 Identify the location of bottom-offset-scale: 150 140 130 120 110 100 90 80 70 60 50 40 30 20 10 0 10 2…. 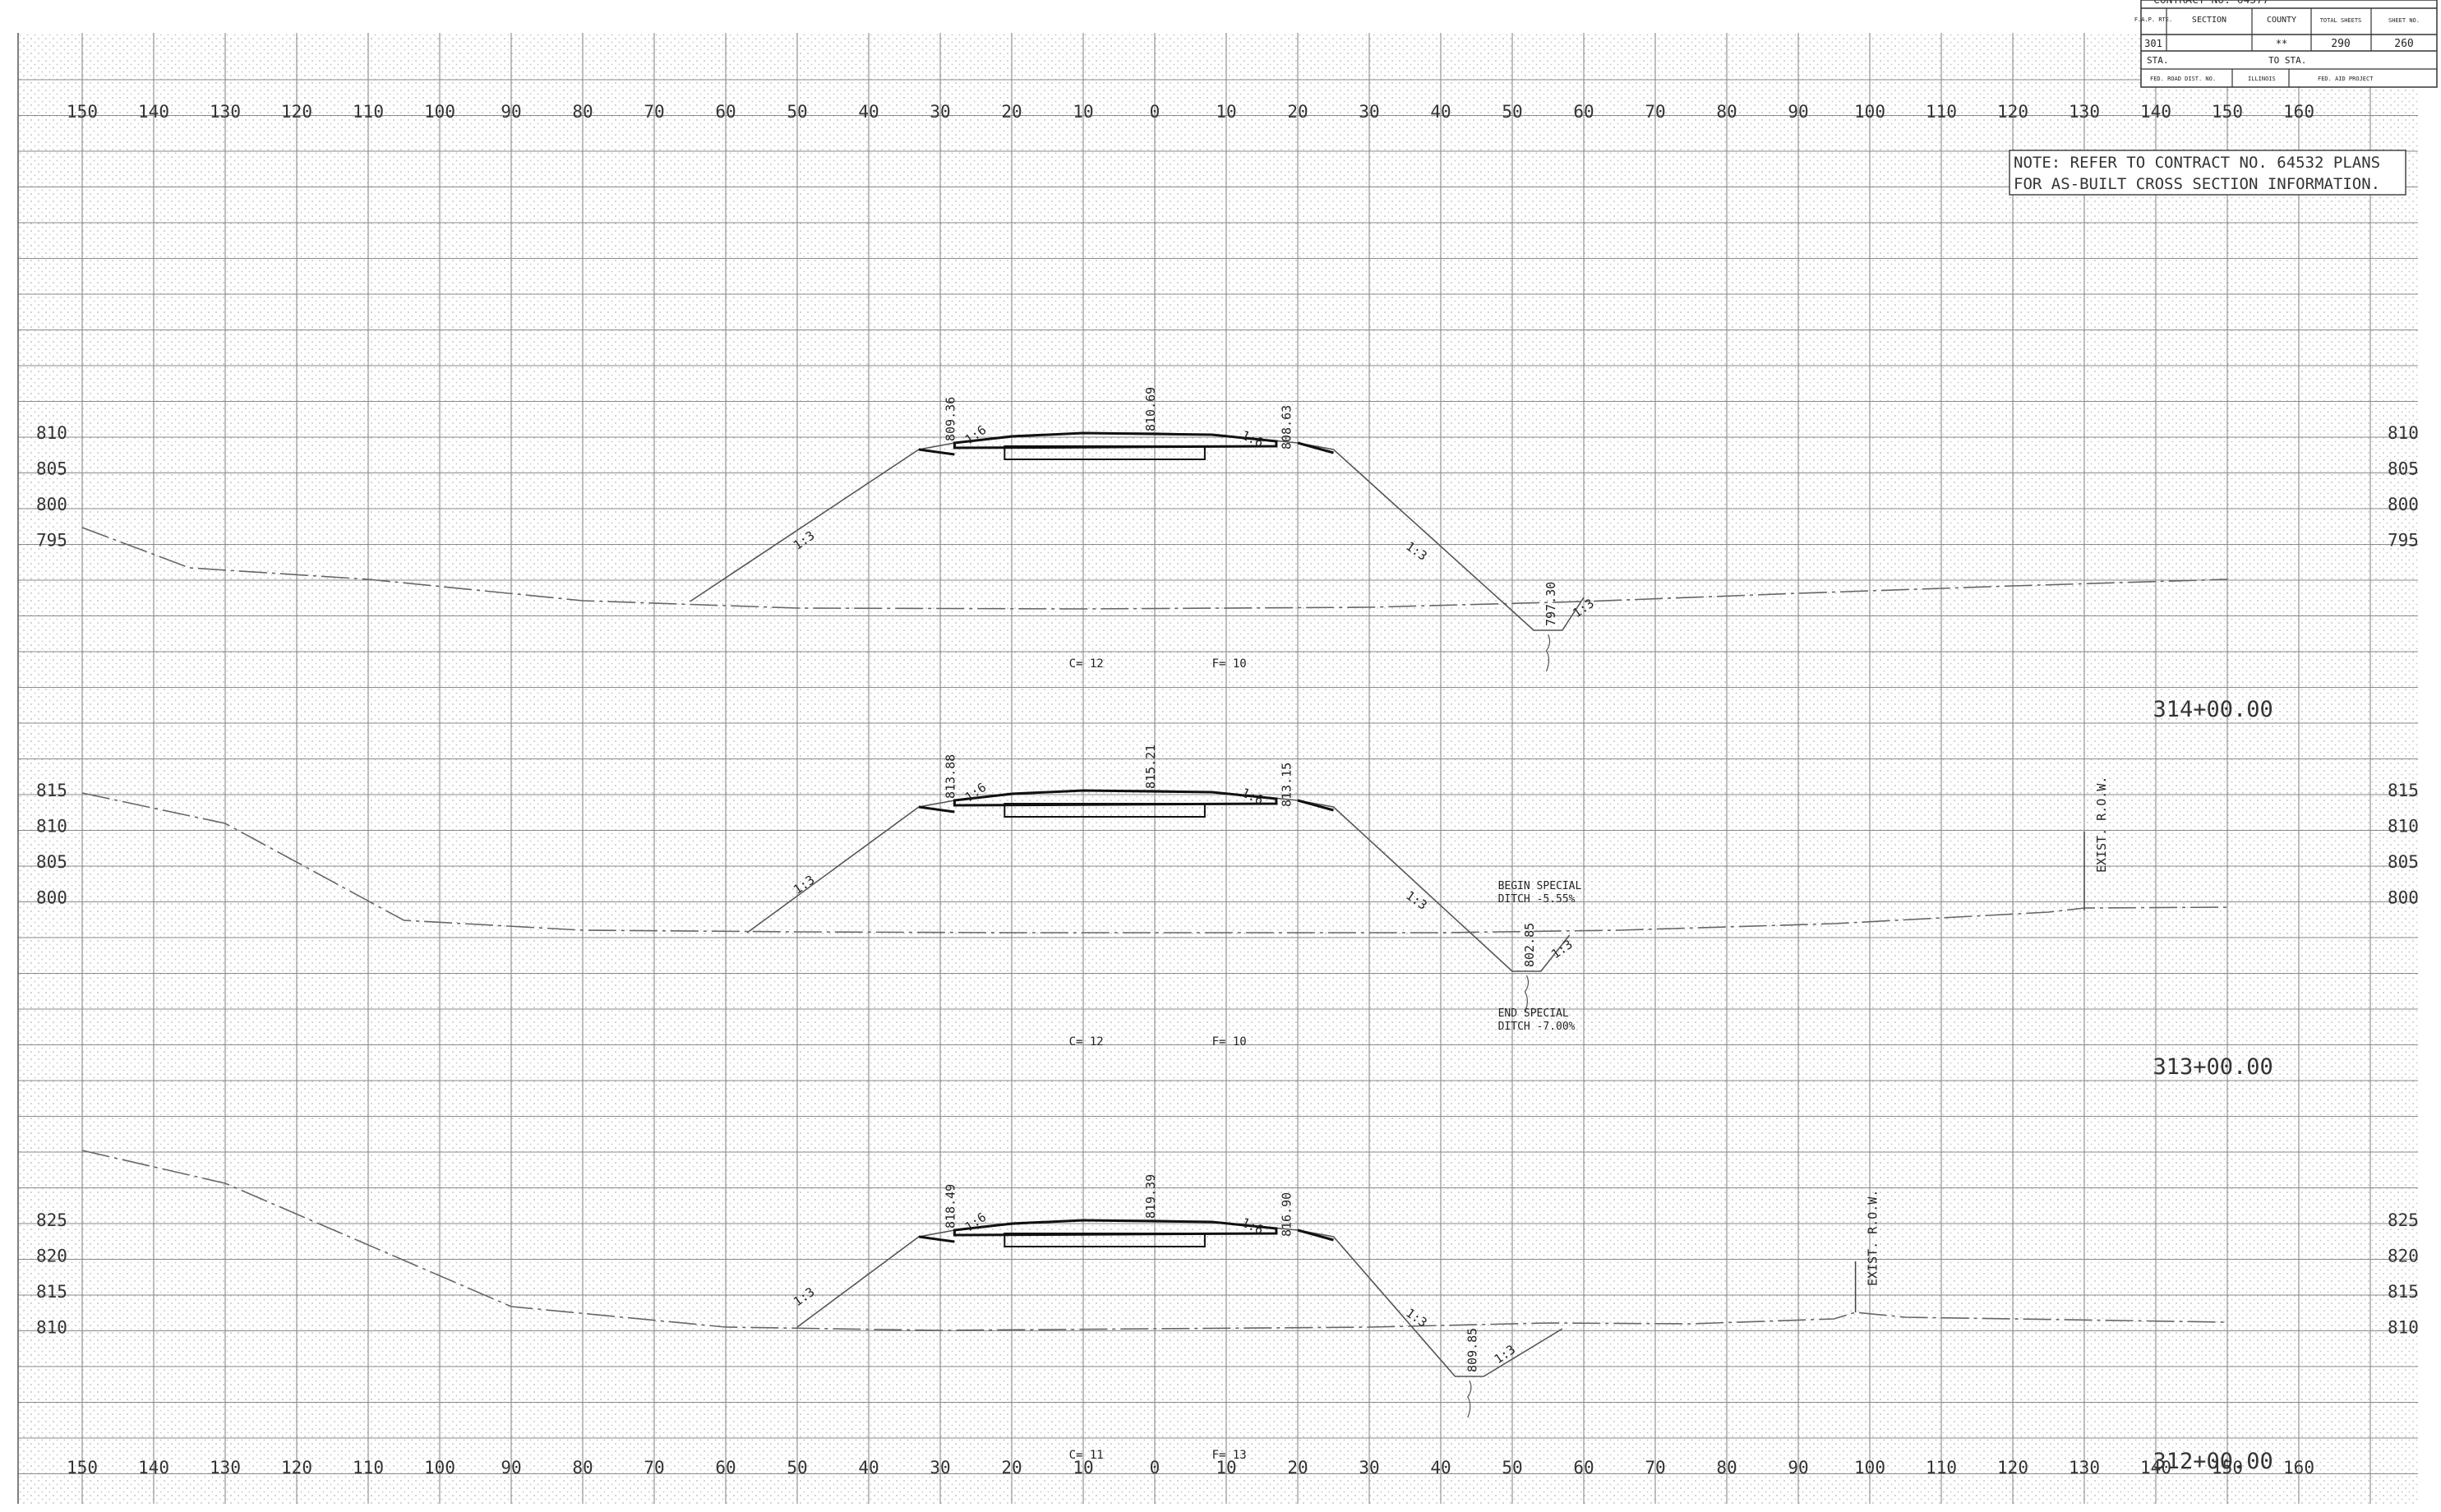
(1190, 1467).